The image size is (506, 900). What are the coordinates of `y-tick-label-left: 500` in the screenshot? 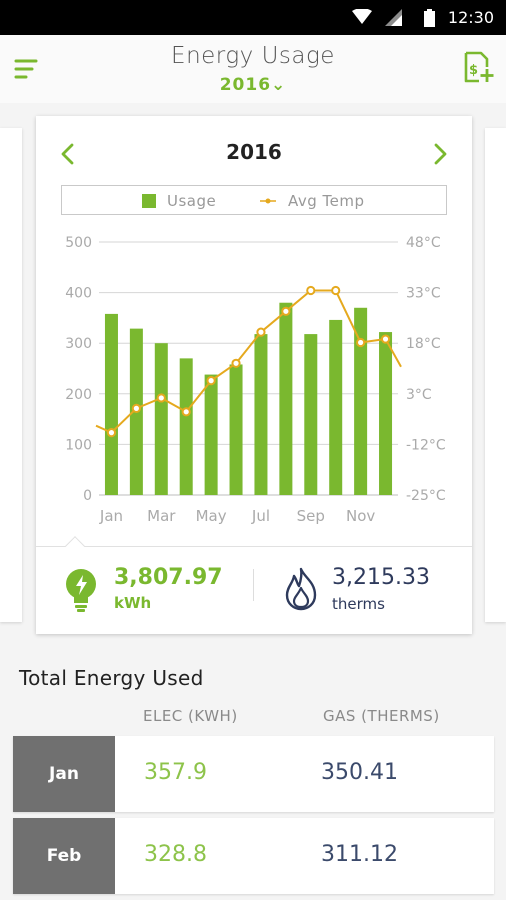 It's located at (78, 243).